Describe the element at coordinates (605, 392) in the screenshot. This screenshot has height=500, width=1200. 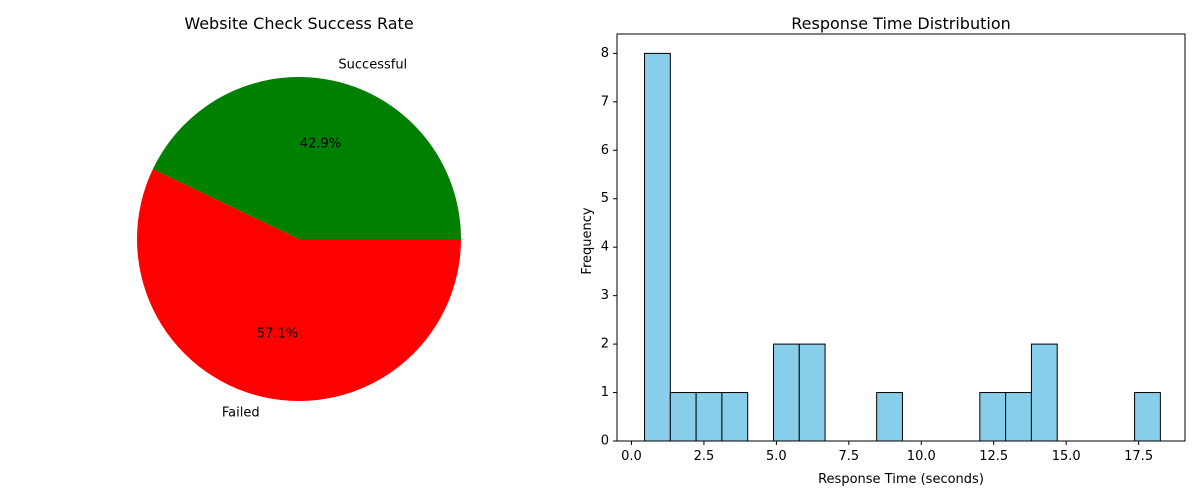
I see `y-tick-label: 1` at that location.